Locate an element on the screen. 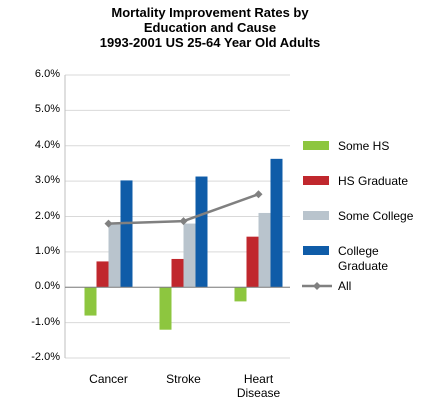 The image size is (442, 403). y-tick-label: 6.0% is located at coordinates (47, 74).